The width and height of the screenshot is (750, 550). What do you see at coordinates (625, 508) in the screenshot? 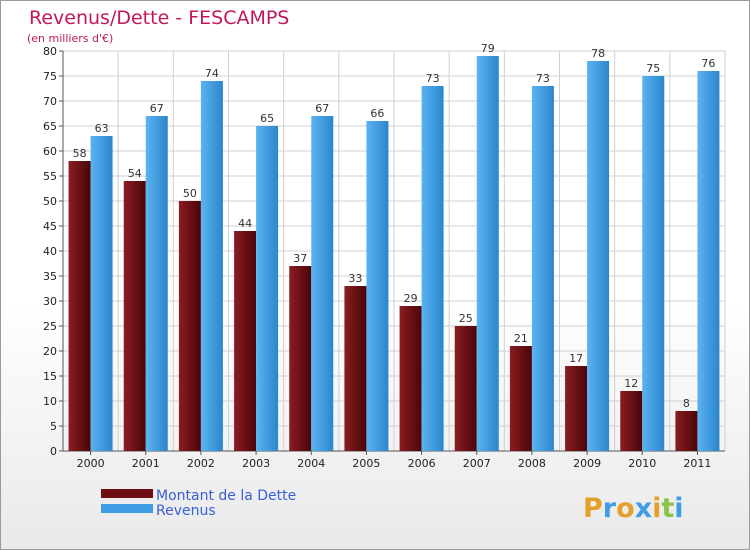
I see `logo-letter: o` at bounding box center [625, 508].